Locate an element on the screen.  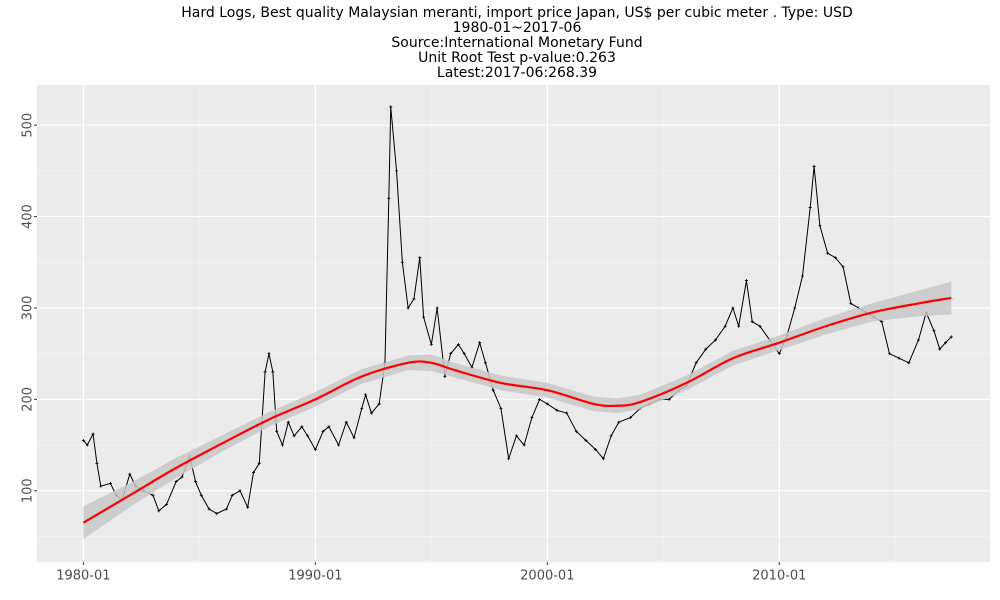
y-tick-label: 100 is located at coordinates (28, 490).